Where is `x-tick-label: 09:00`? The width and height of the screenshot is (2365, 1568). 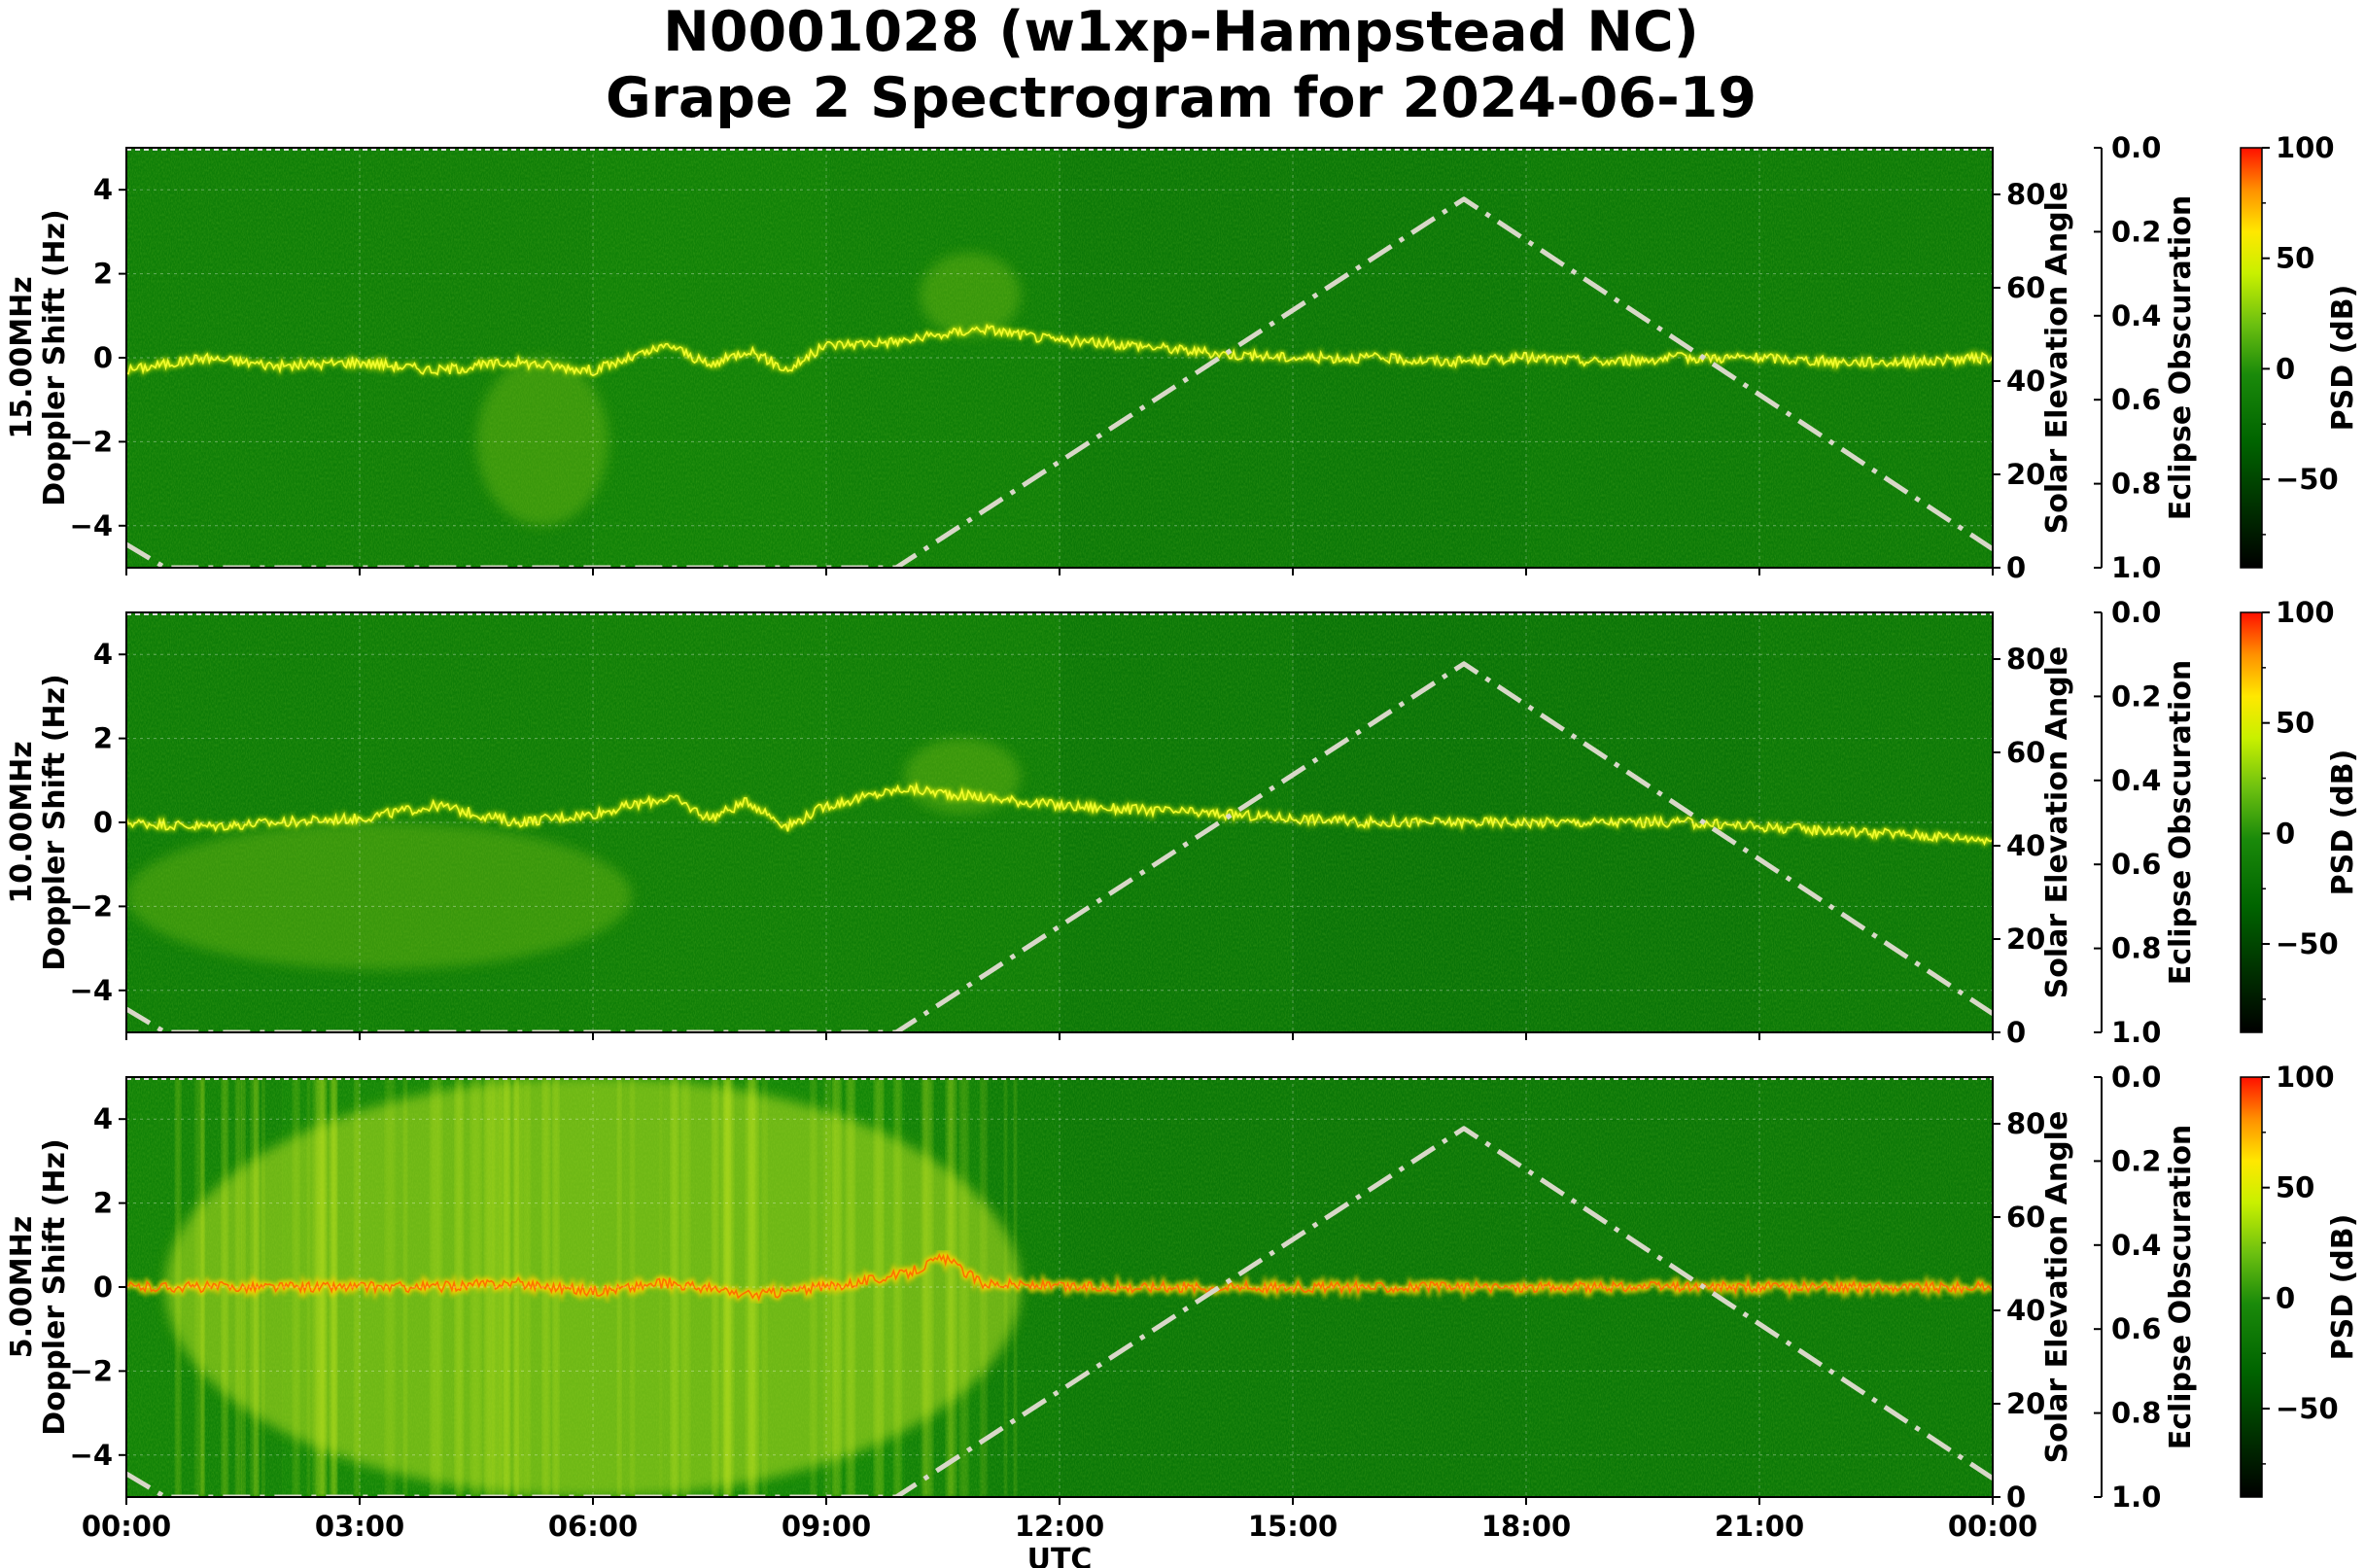 x-tick-label: 09:00 is located at coordinates (827, 1526).